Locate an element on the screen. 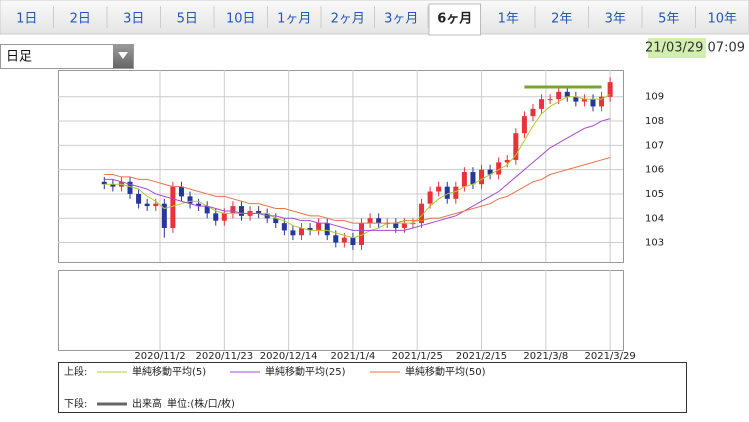 This screenshot has width=749, height=422. tab: 3年 is located at coordinates (624, 17).